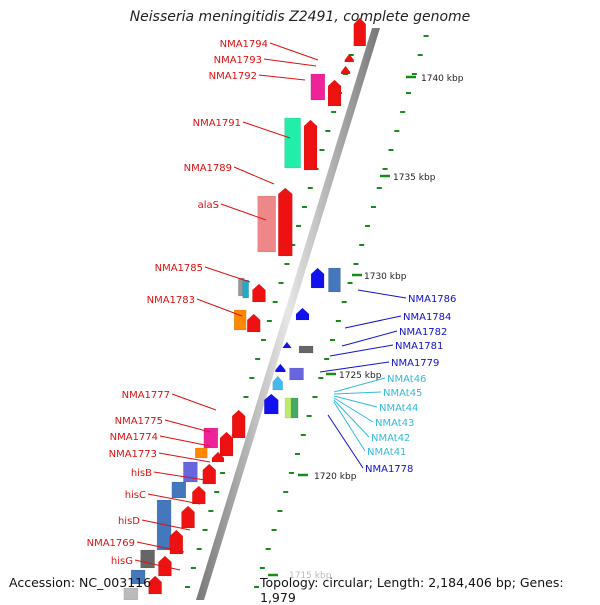 The width and height of the screenshot is (600, 605). I want to click on gene-label-left: NMA1789, so click(208, 168).